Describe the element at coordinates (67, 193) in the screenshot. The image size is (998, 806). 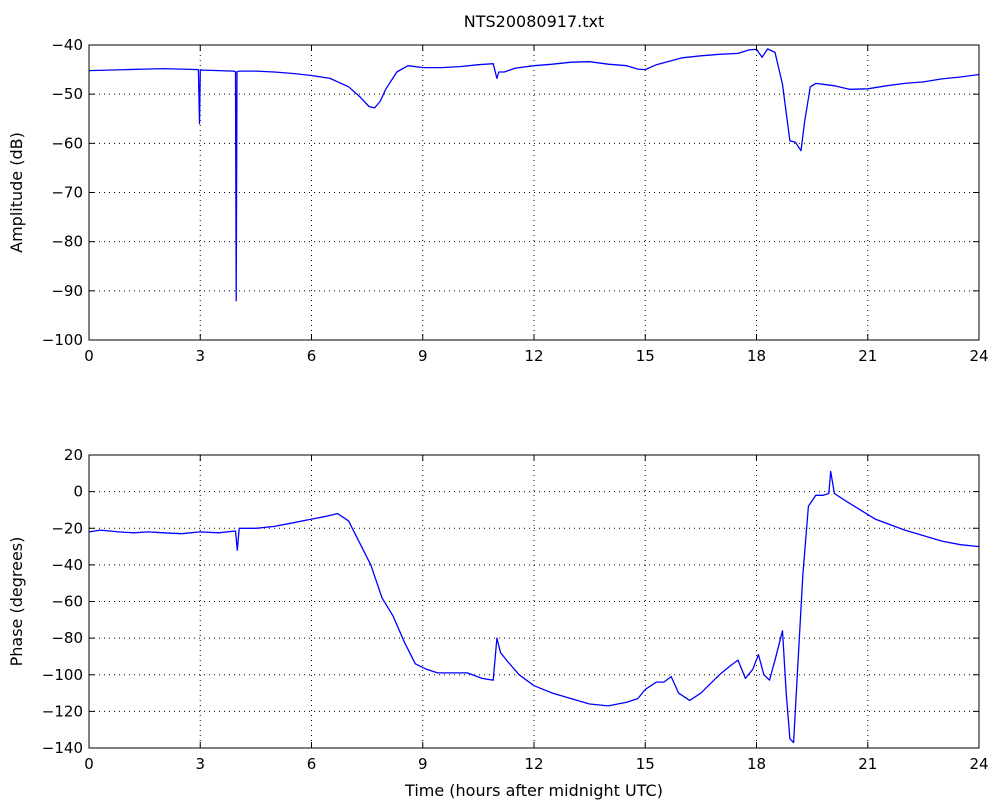
I see `amplitude-y-tick-label: −70` at that location.